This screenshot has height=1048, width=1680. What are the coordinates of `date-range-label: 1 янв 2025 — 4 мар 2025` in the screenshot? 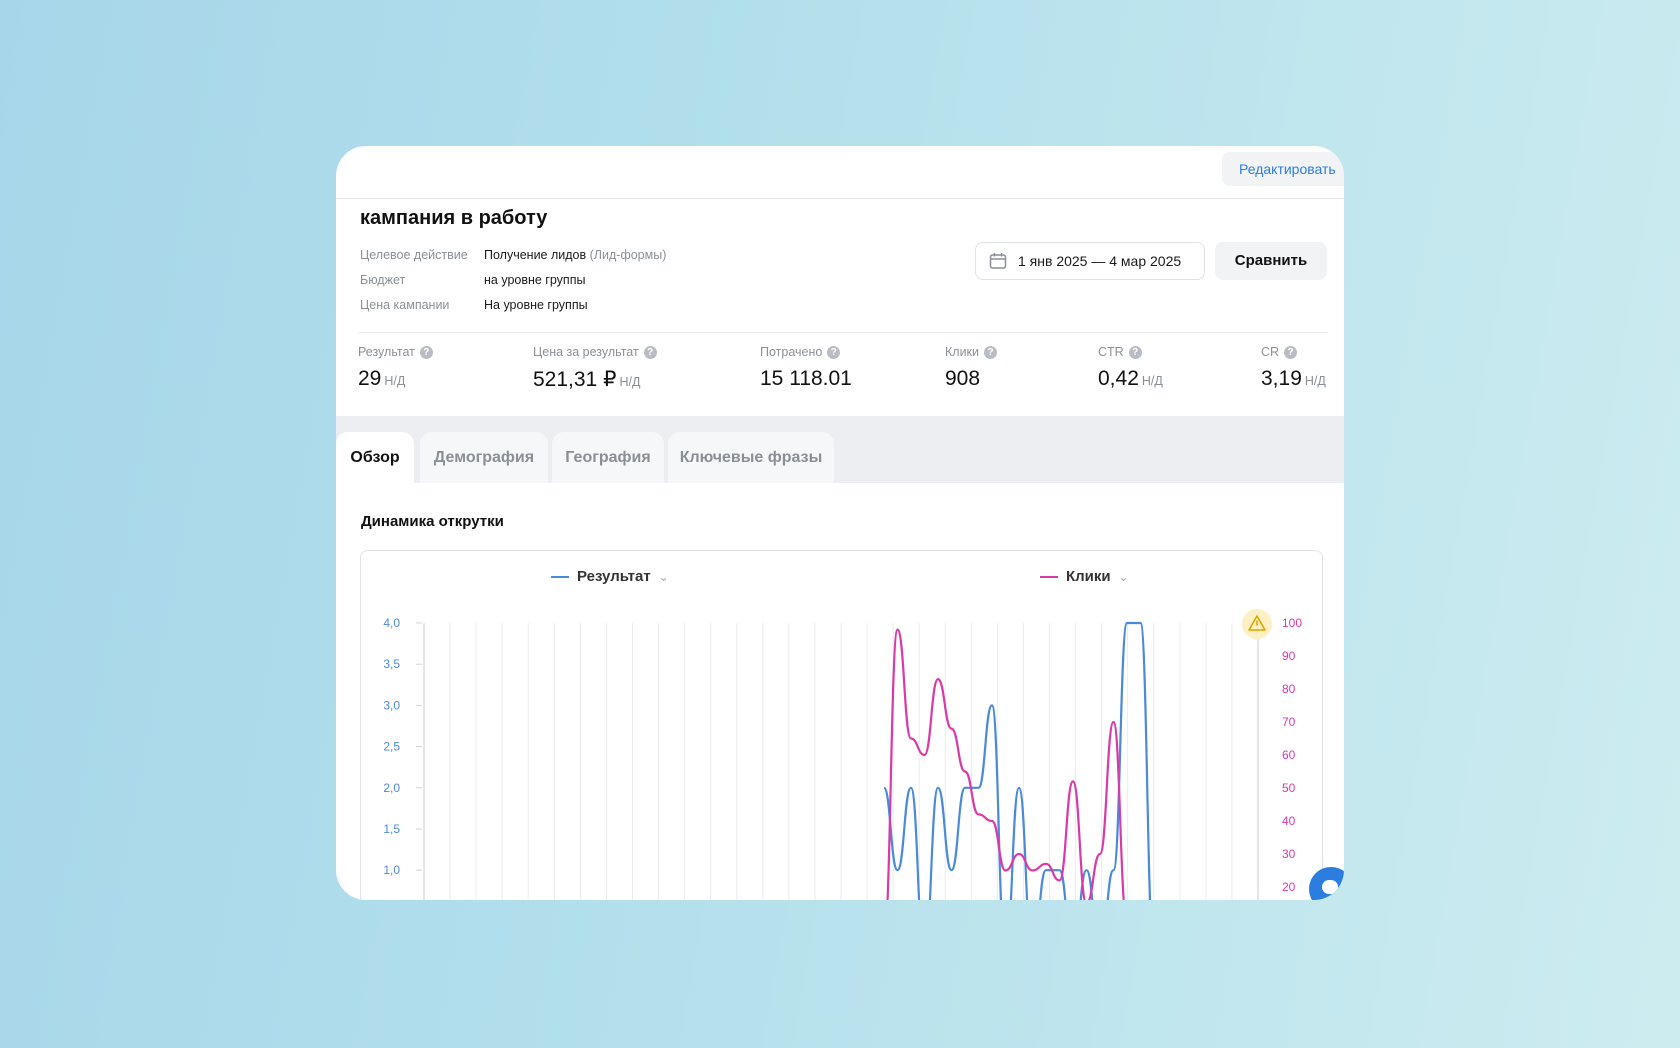 It's located at (1100, 261).